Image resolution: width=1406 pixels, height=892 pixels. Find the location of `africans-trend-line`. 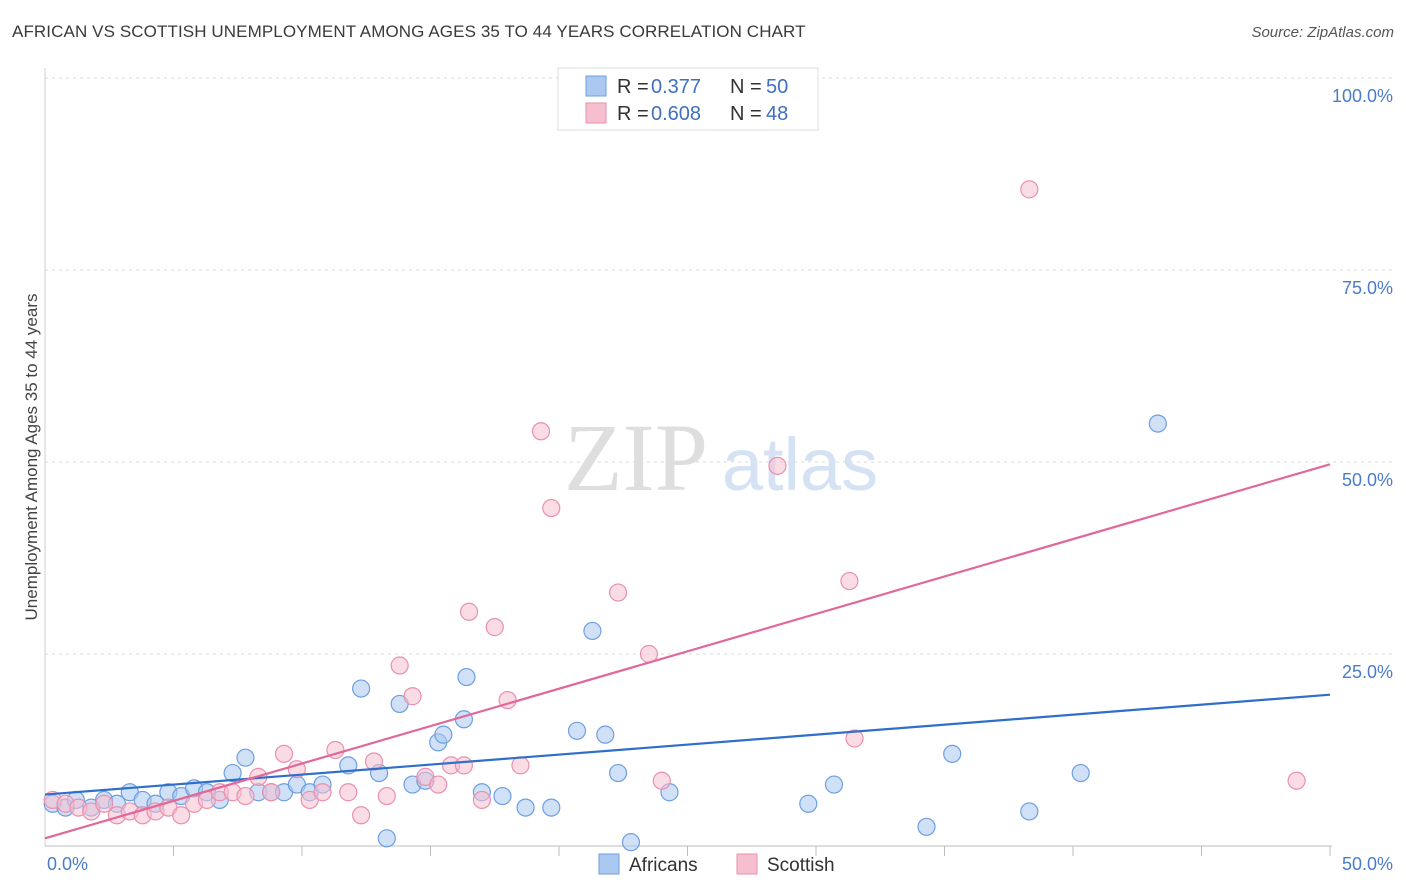

africans-trend-line is located at coordinates (687, 744).